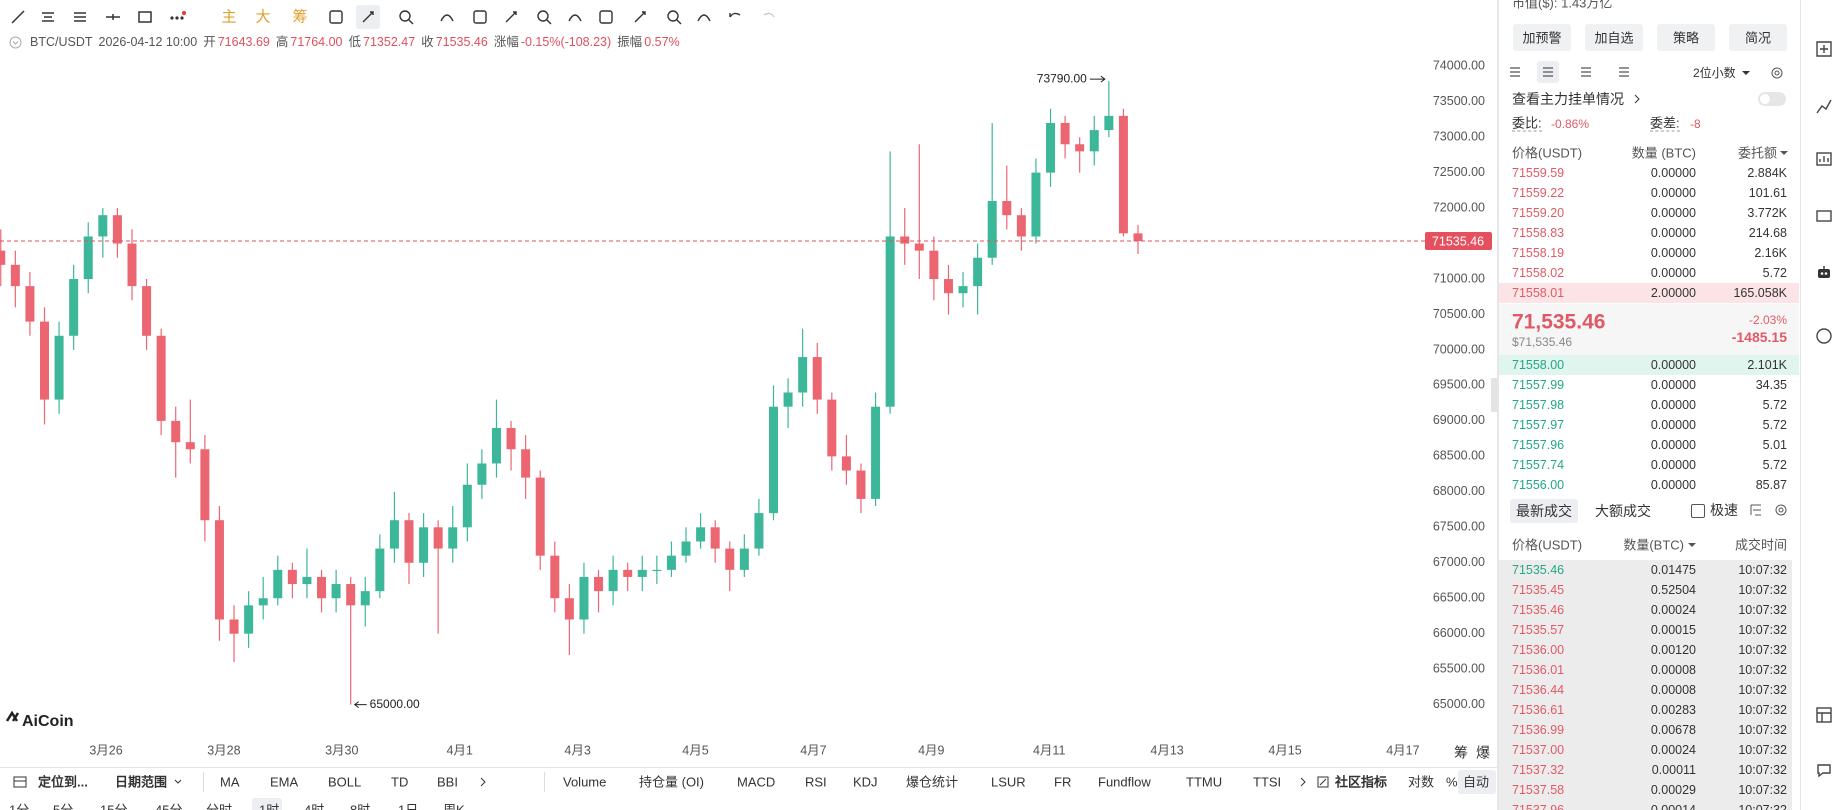  Describe the element at coordinates (671, 782) in the screenshot. I see `sub-indicator: 持仓量 (OI)` at that location.